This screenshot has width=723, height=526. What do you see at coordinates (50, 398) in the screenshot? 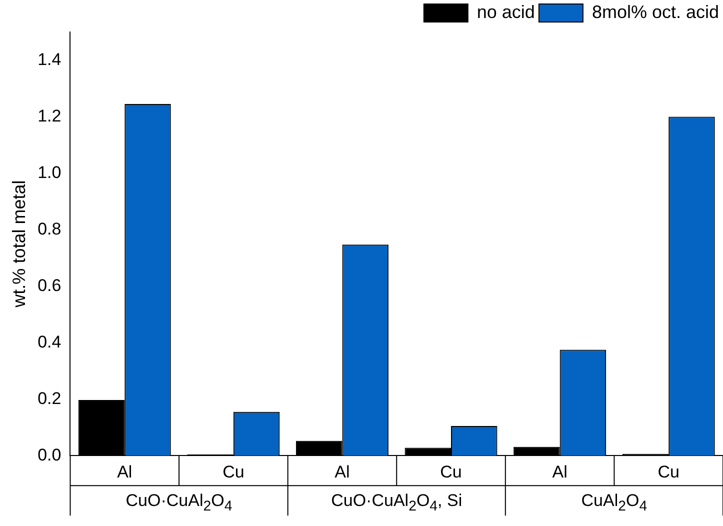
I see `y-tick-label: 0.2` at bounding box center [50, 398].